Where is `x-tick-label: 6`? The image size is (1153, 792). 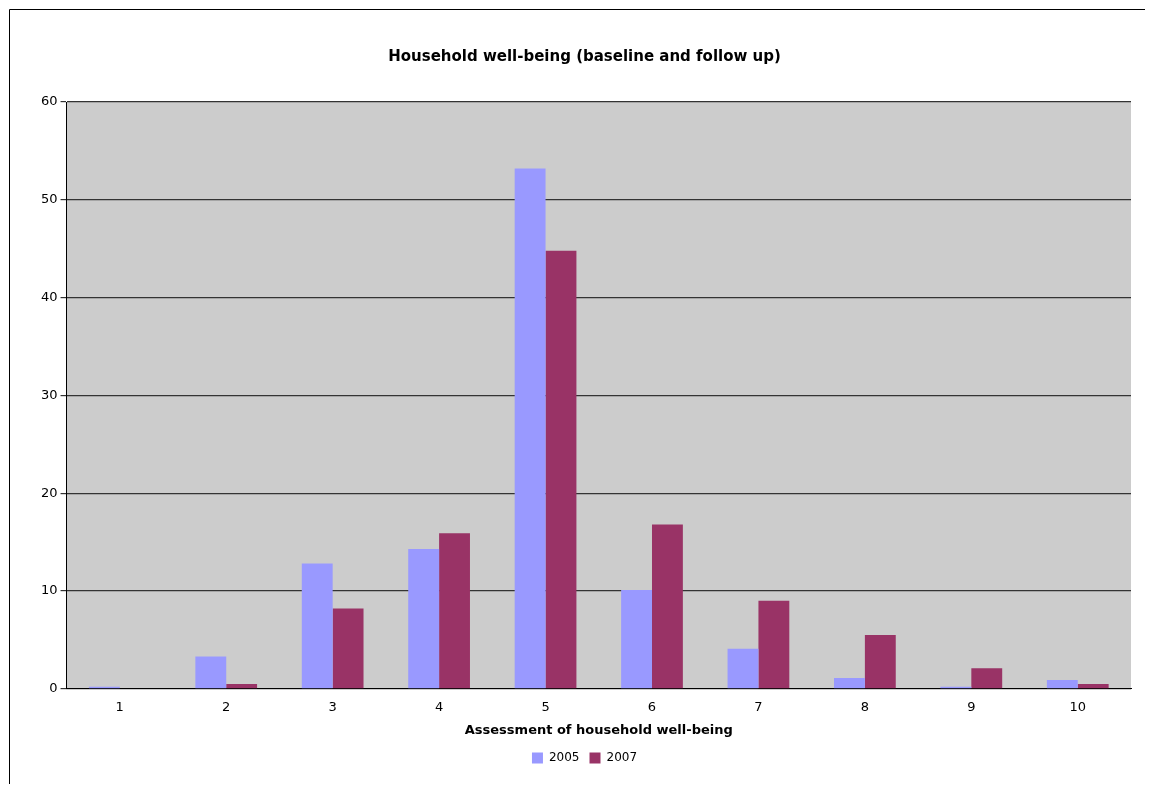 x-tick-label: 6 is located at coordinates (652, 706).